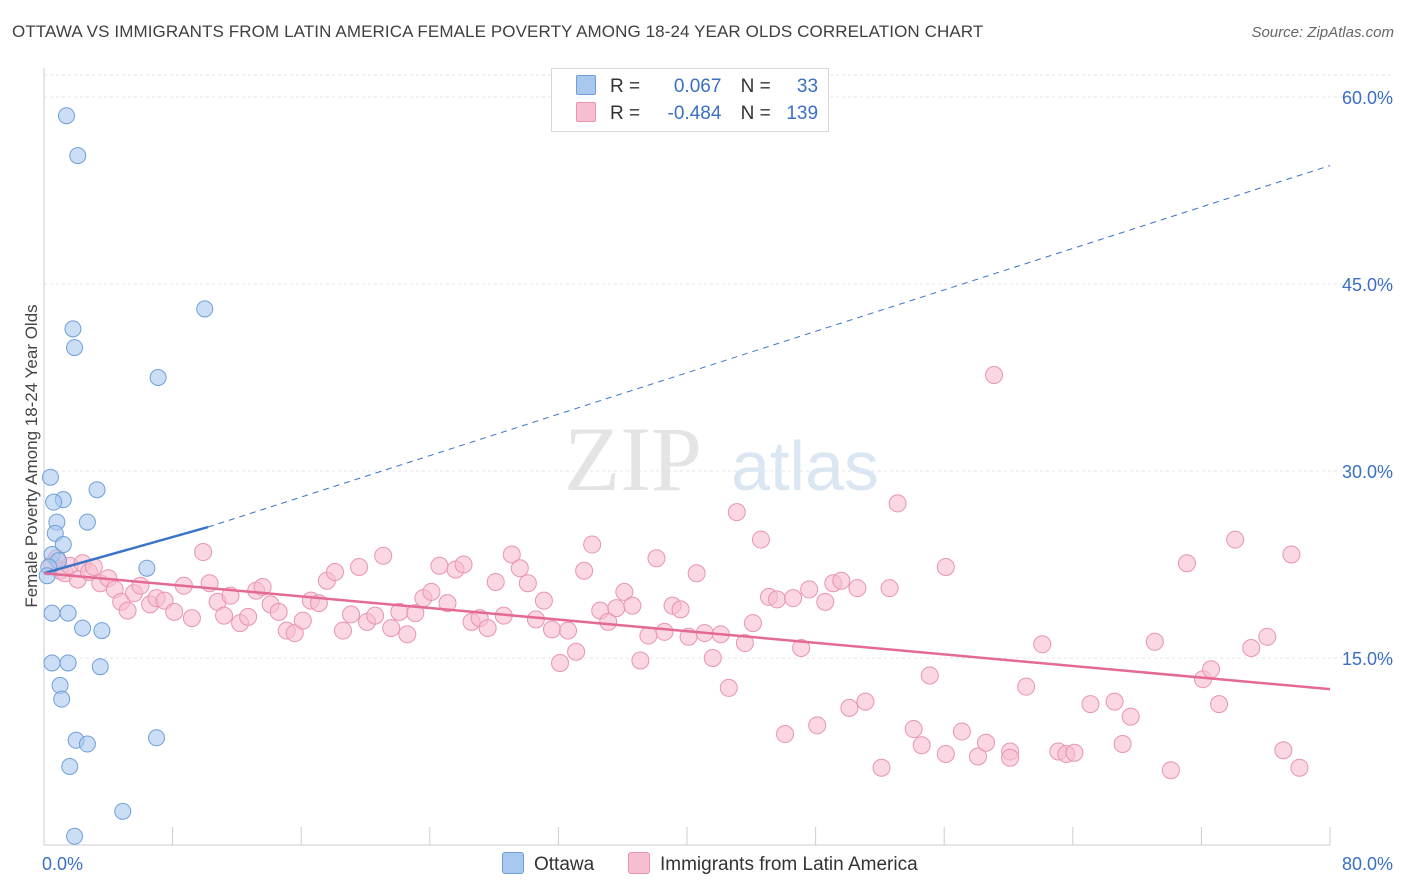 The height and width of the screenshot is (892, 1406). I want to click on ottawa-r-value: 0.067, so click(697, 86).